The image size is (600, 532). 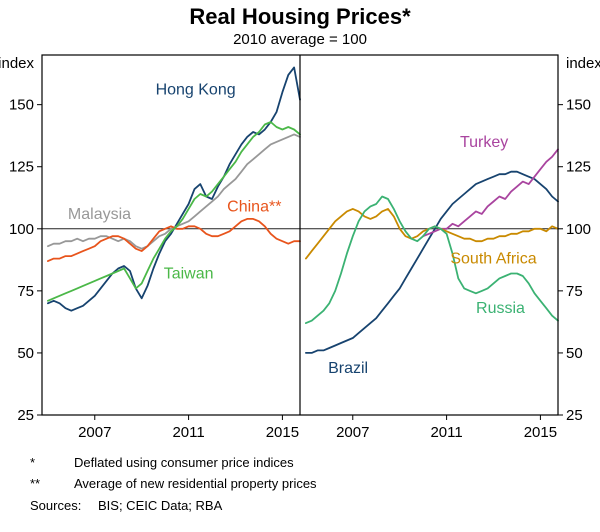 What do you see at coordinates (25, 291) in the screenshot?
I see `y-tick-label-left-75: 75` at bounding box center [25, 291].